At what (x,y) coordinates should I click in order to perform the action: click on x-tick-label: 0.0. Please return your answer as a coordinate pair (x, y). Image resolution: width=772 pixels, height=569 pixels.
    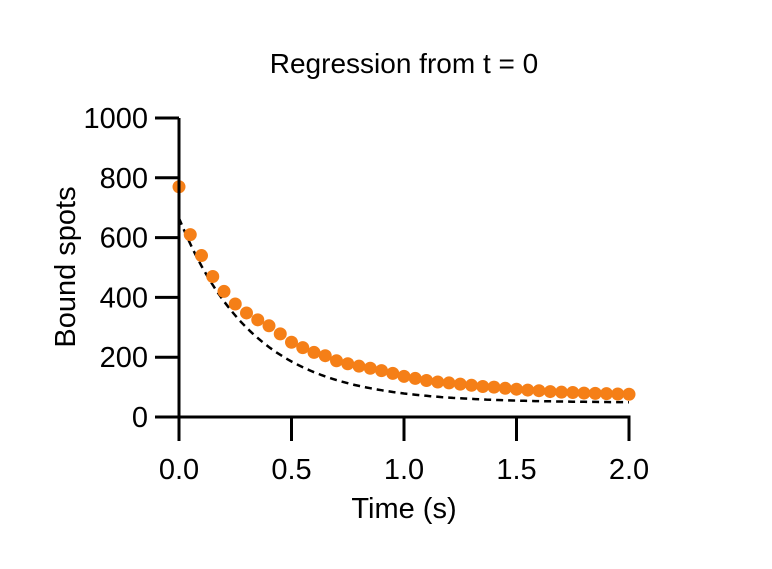
    Looking at the image, I should click on (179, 470).